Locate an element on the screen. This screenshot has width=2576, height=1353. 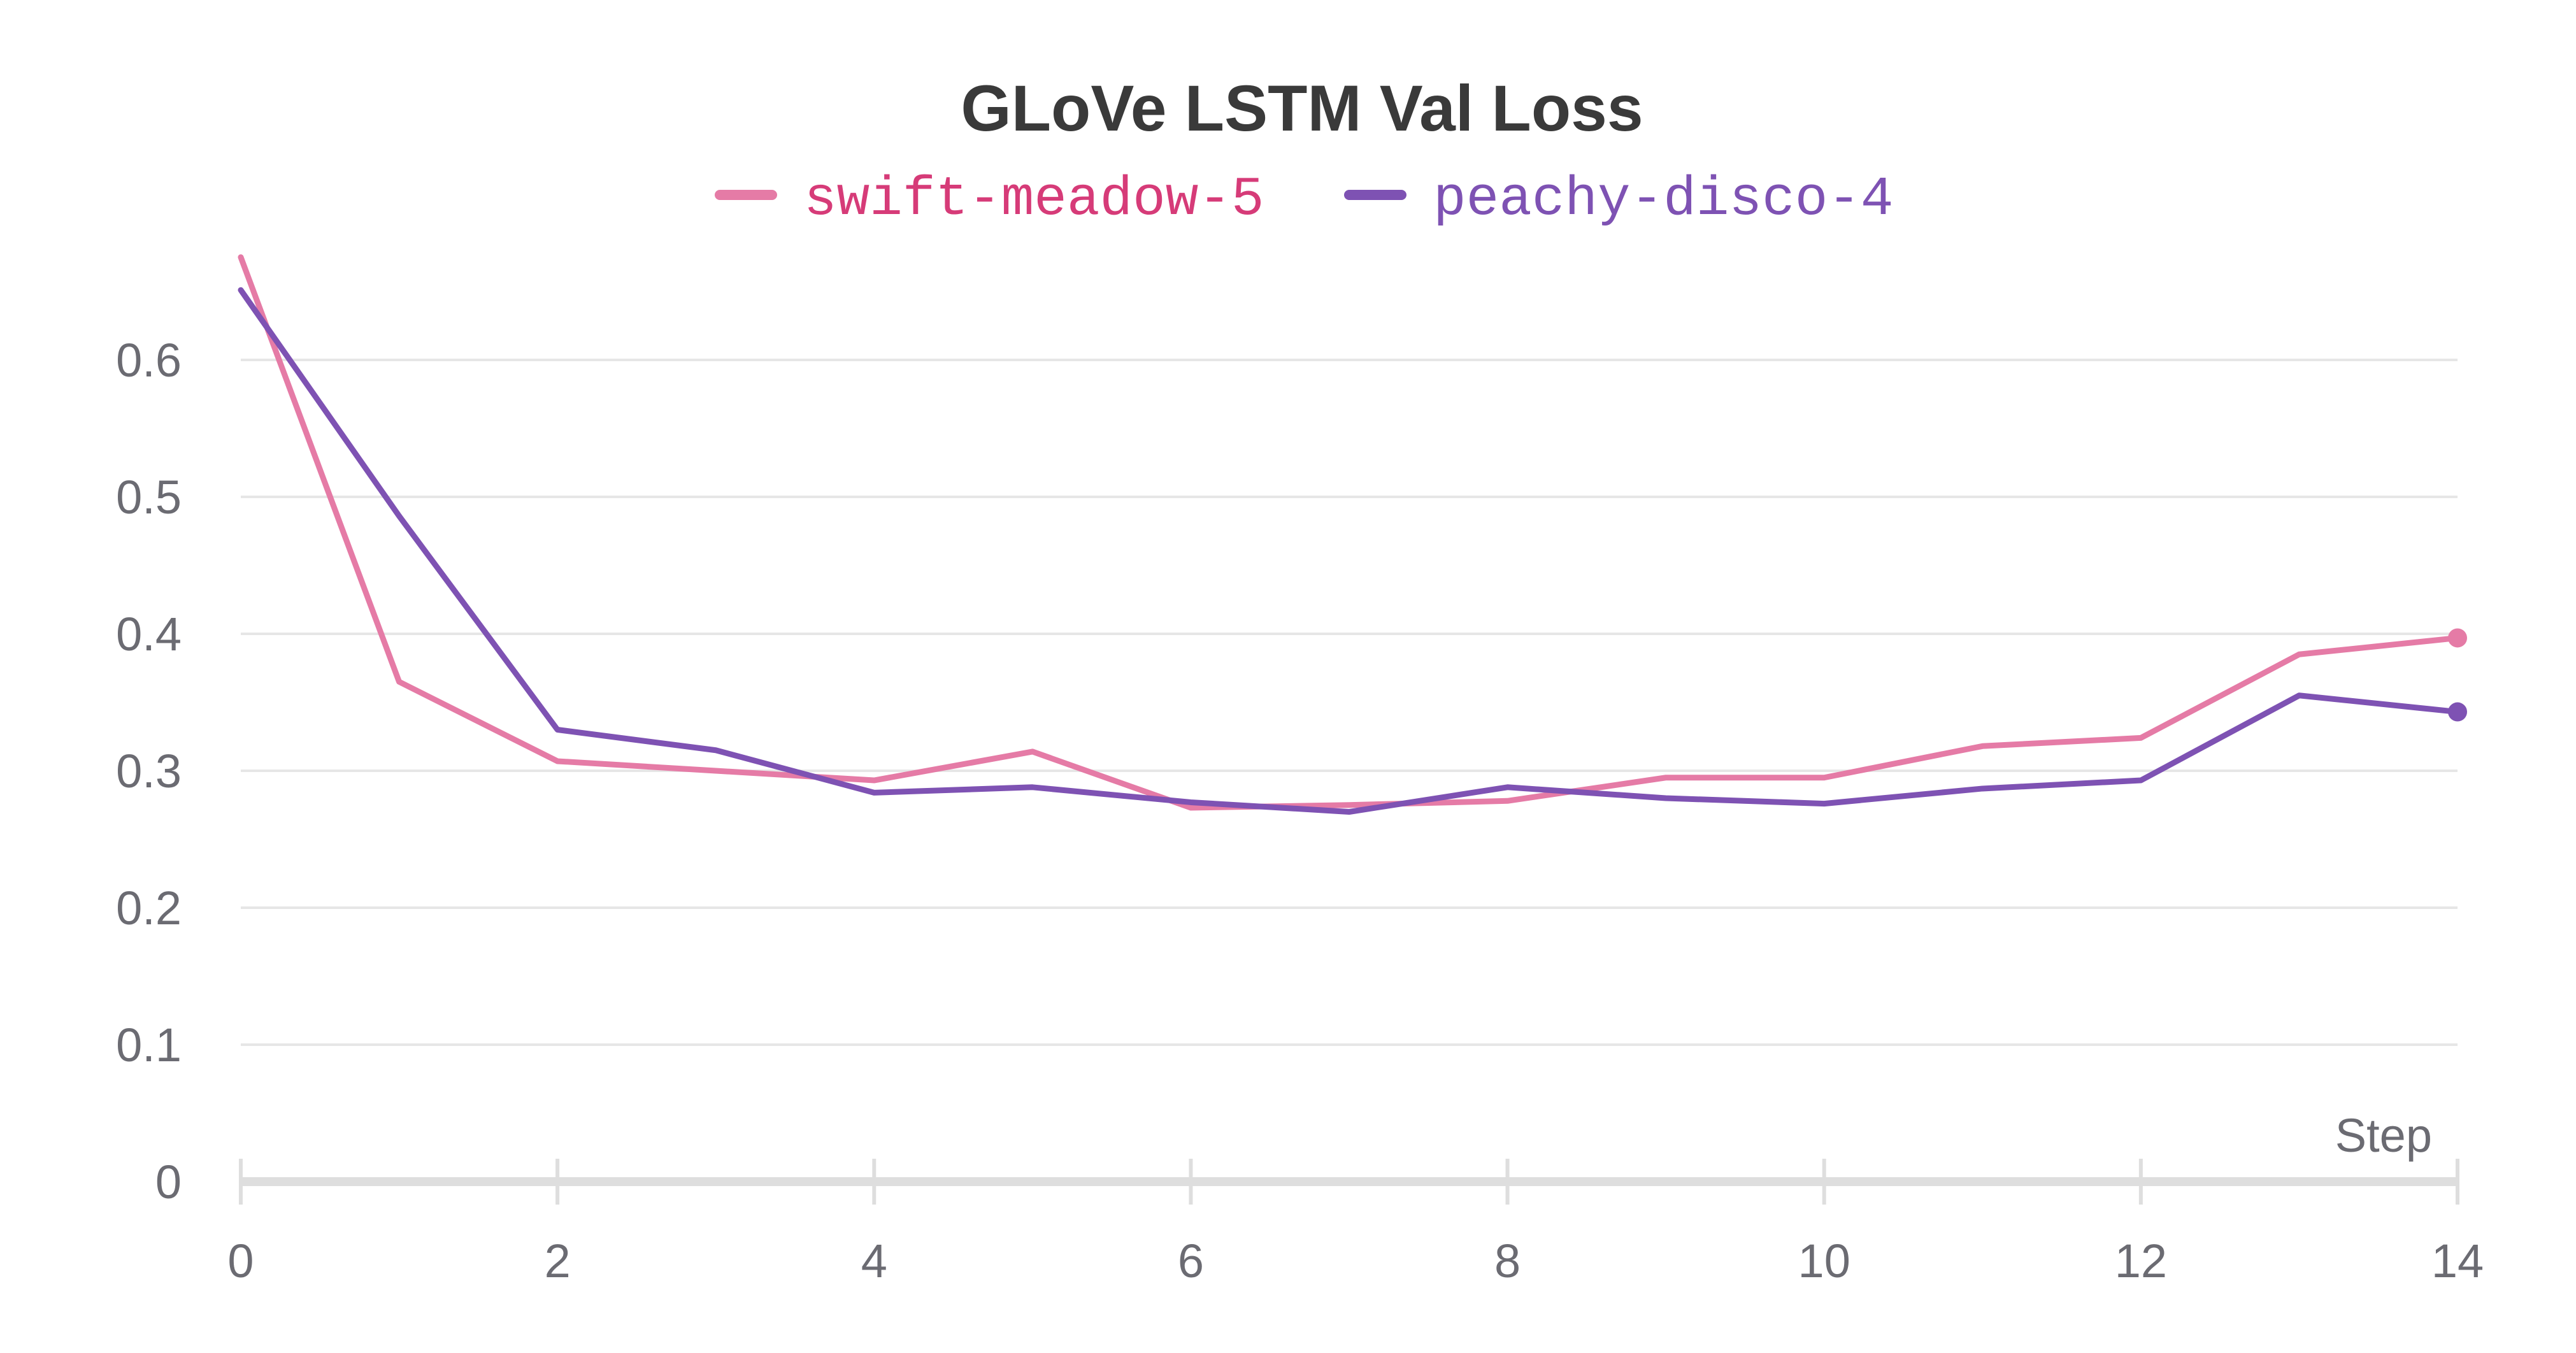
x-axis: 0 2 4 6 8 10 12 14 is located at coordinates (1355, 1223).